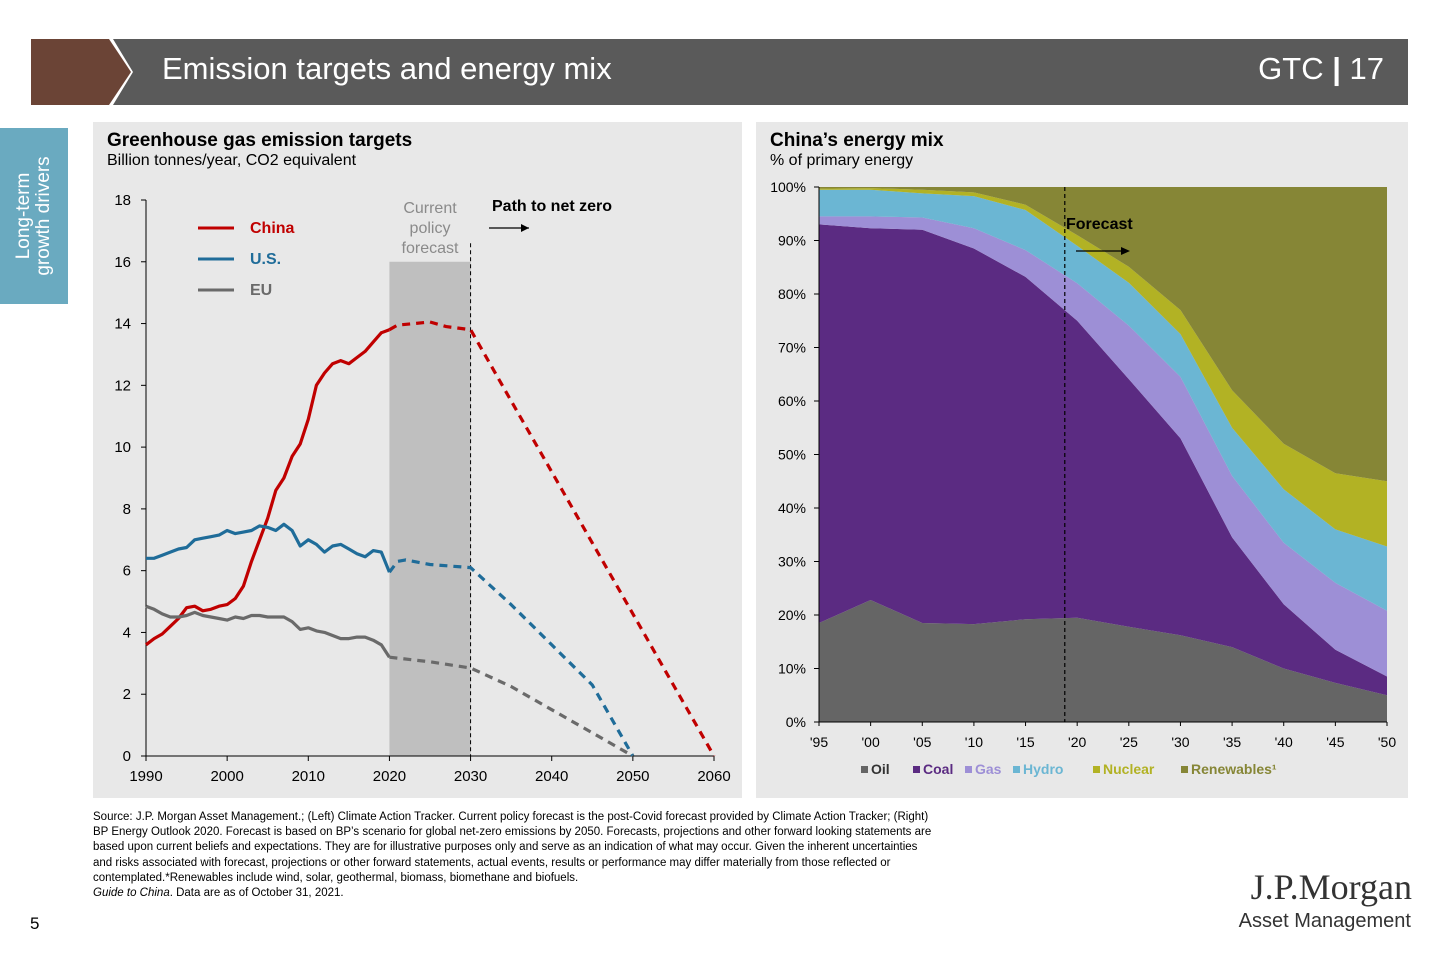 The image size is (1440, 955). Describe the element at coordinates (265, 259) in the screenshot. I see `legend-label: U.S.` at that location.